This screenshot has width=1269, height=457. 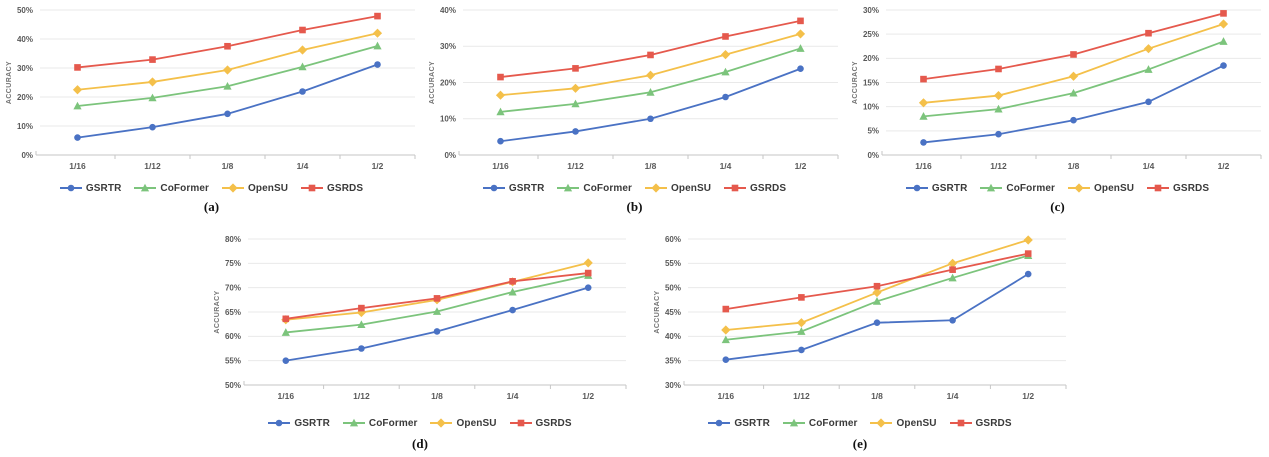 What do you see at coordinates (673, 239) in the screenshot?
I see `svg-text: 60%` at bounding box center [673, 239].